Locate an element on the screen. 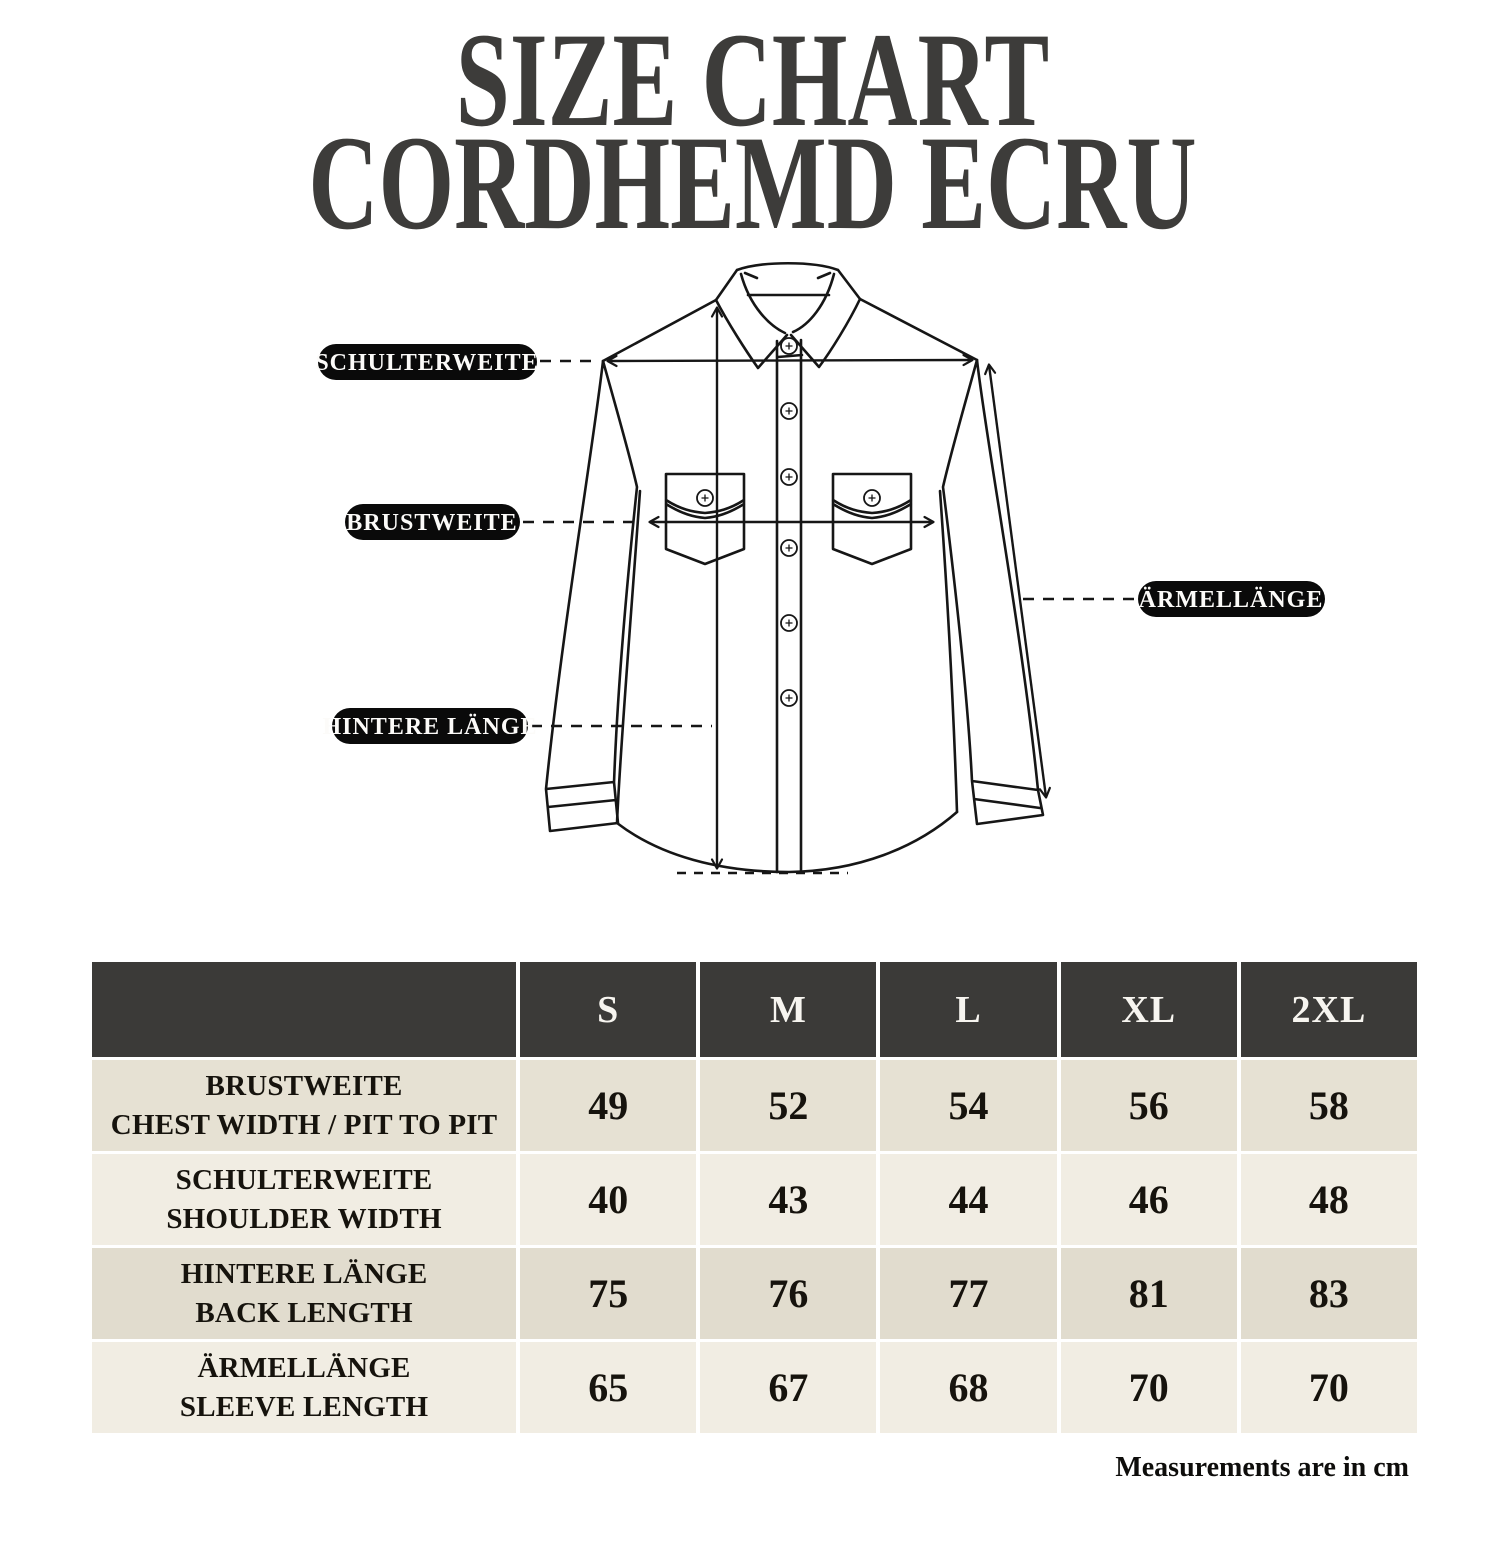  body-sides is located at coordinates (787, 657).